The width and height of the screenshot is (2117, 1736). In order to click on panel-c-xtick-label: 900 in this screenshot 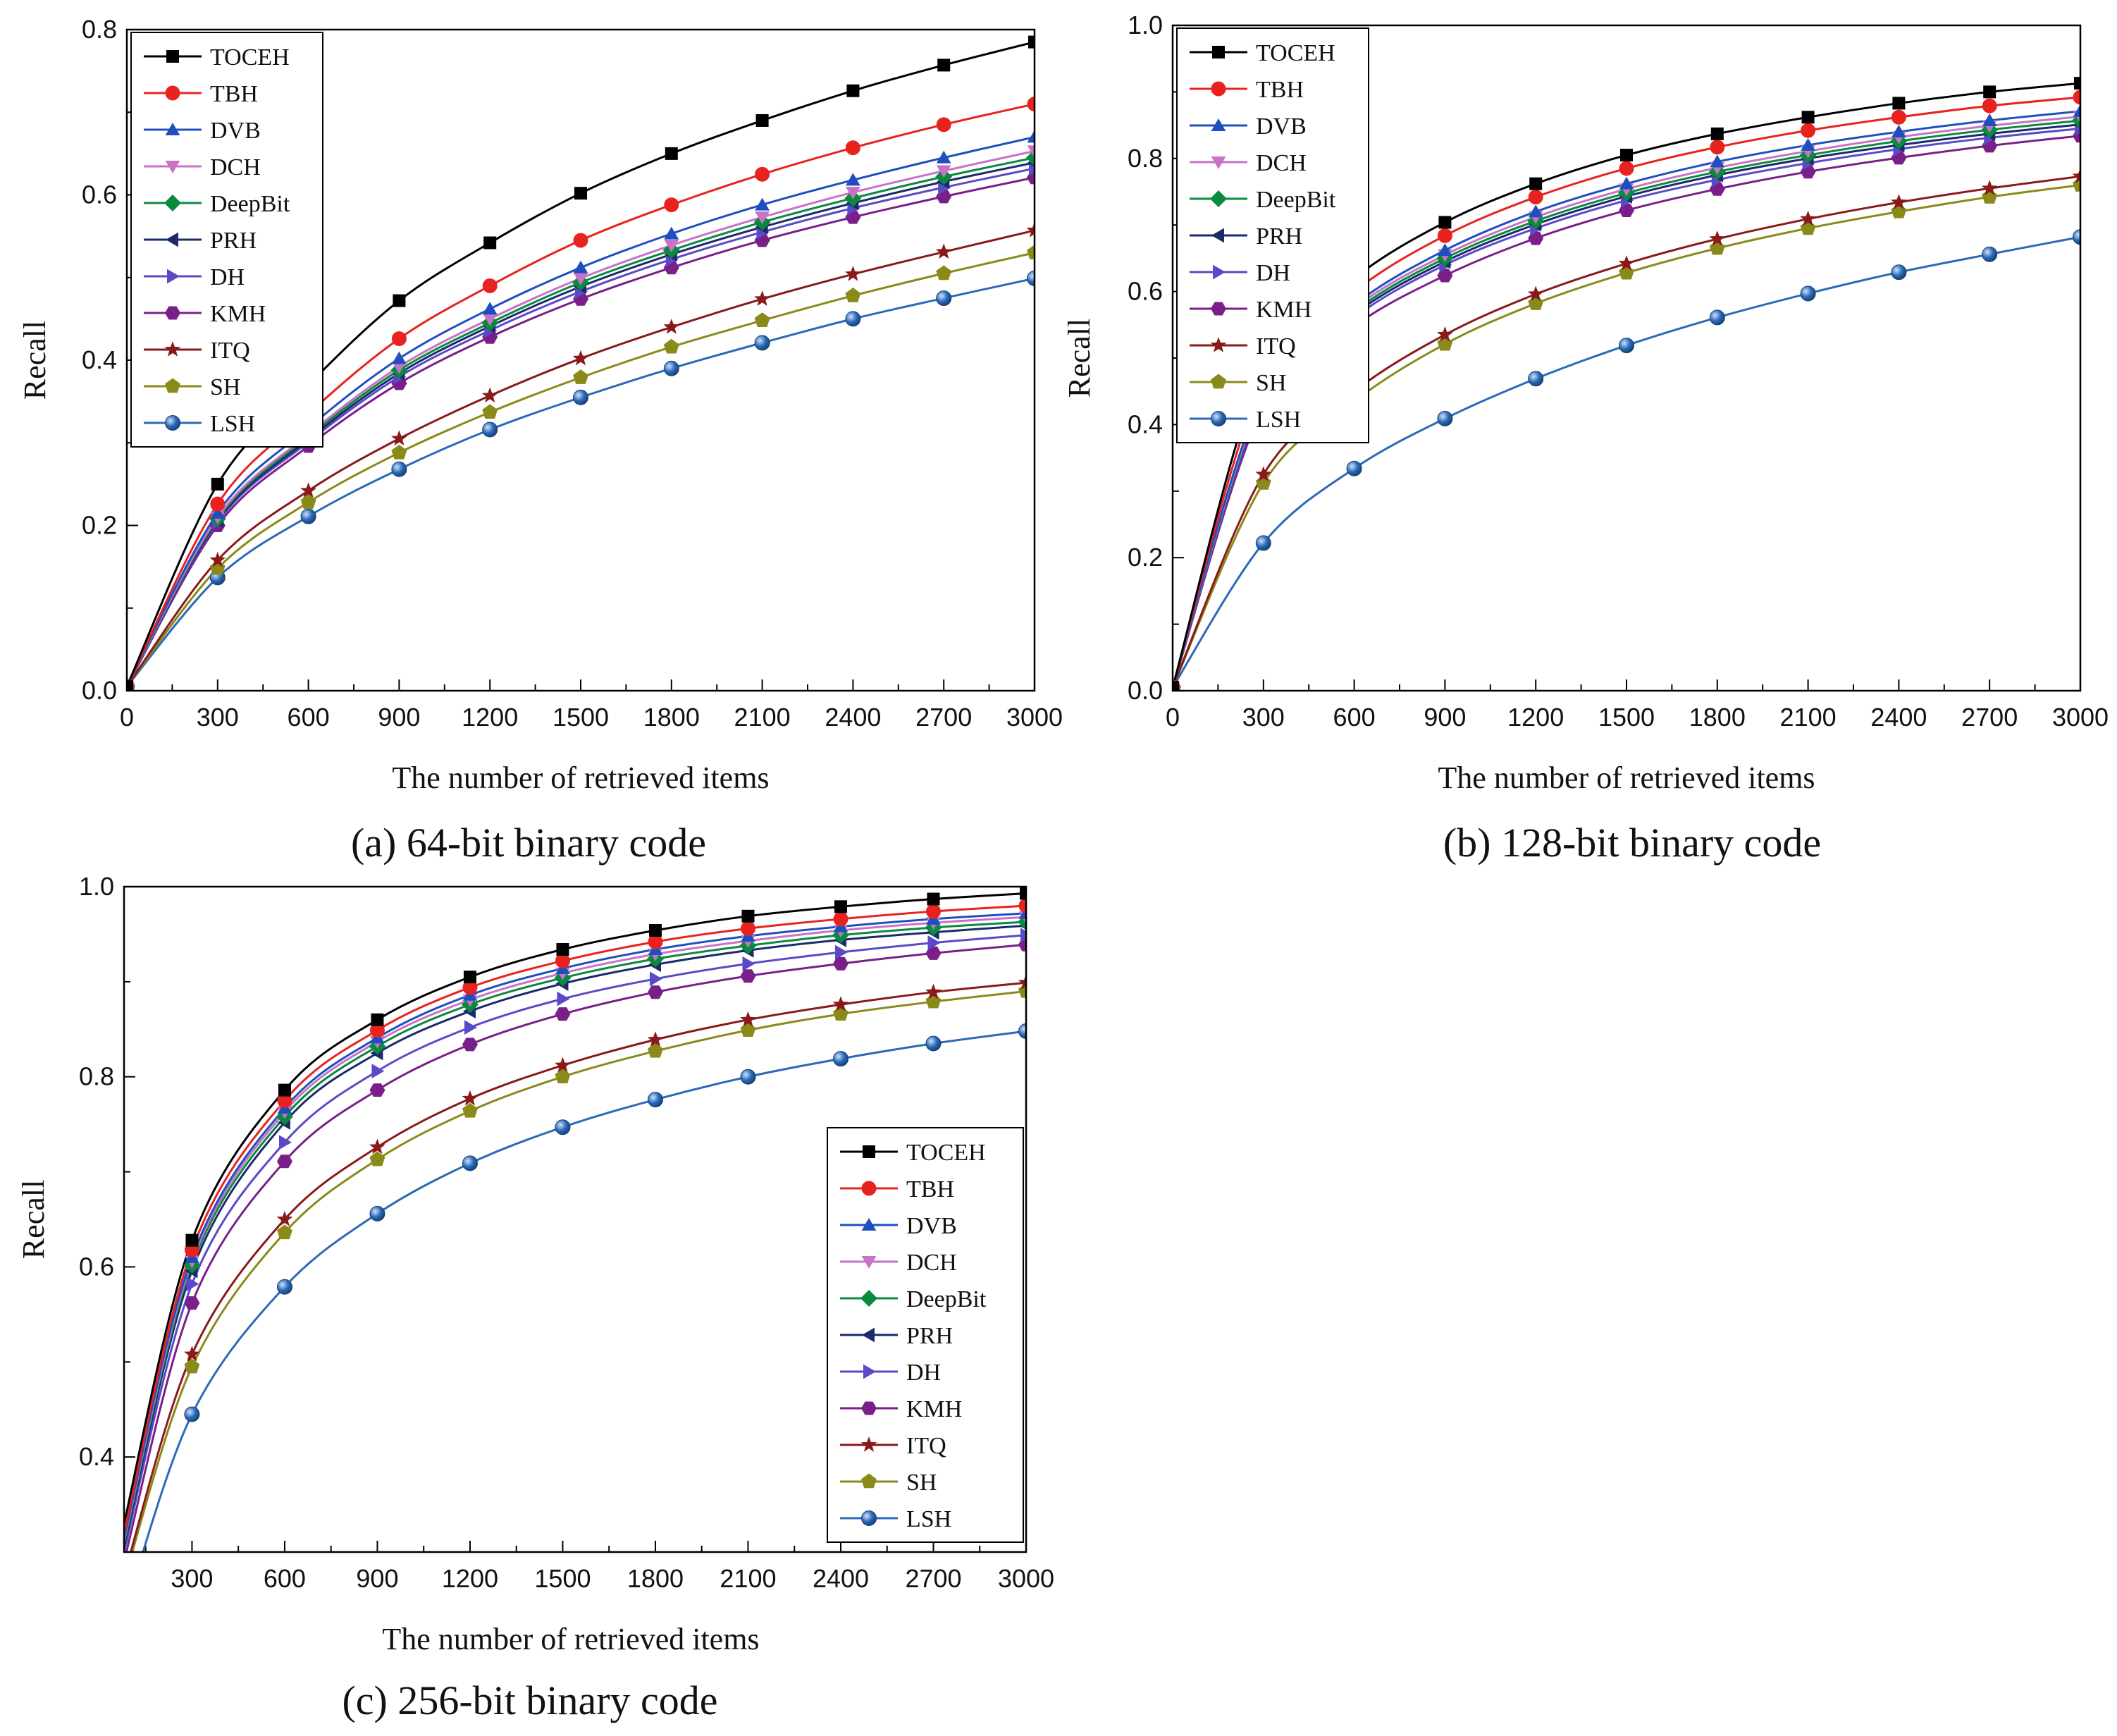, I will do `click(377, 1578)`.